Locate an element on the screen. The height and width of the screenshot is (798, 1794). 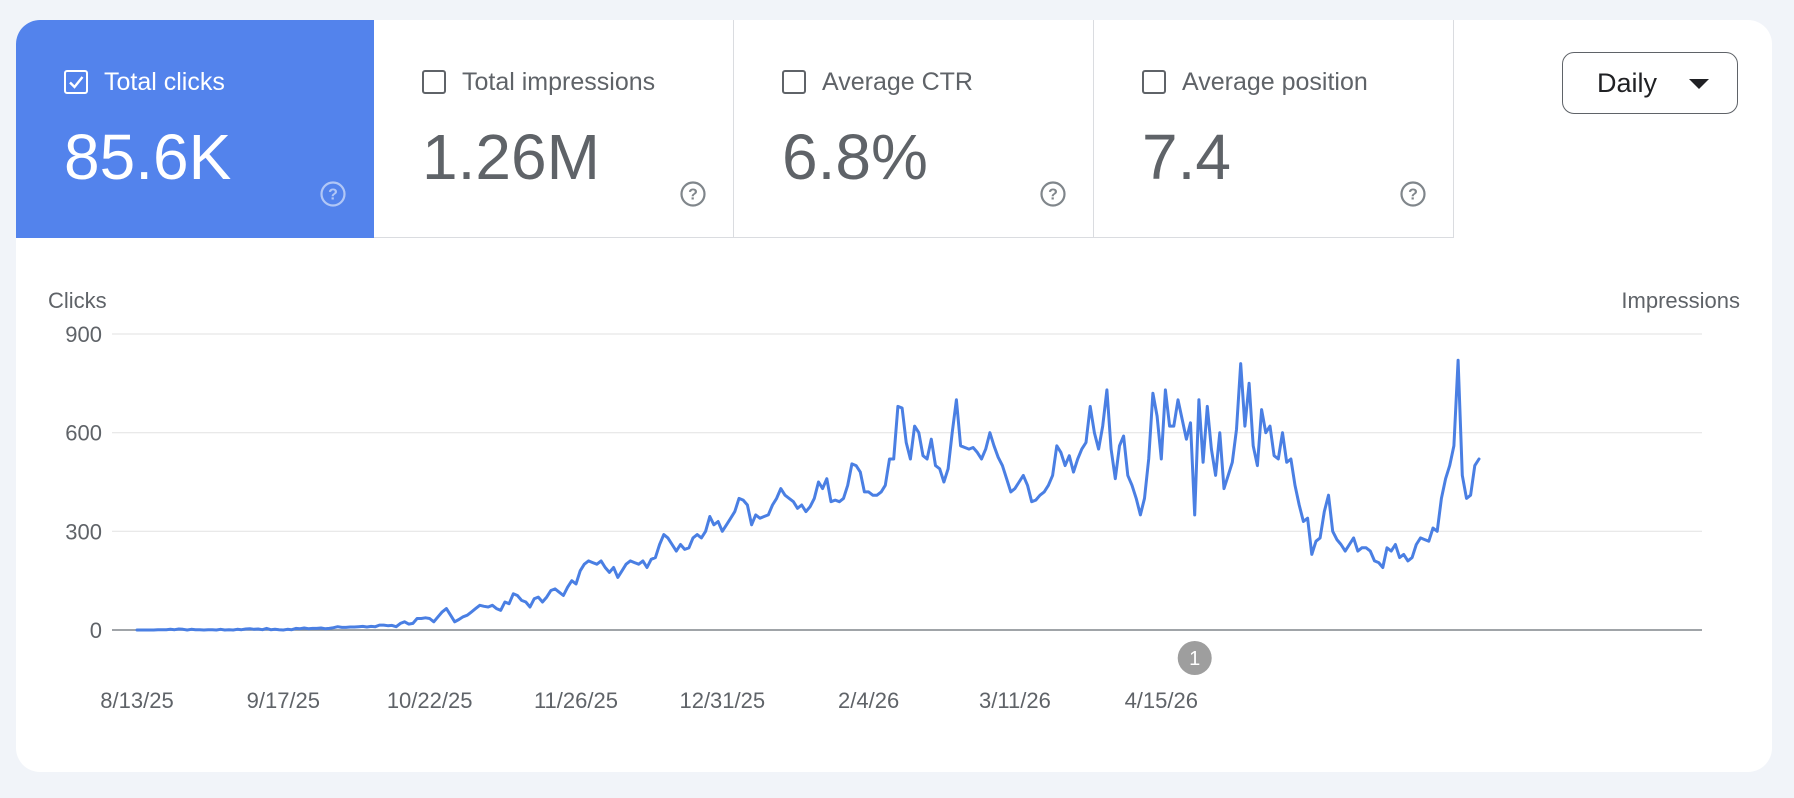
metric-total-impressions: Total impressions 1.26M ? is located at coordinates (554, 129).